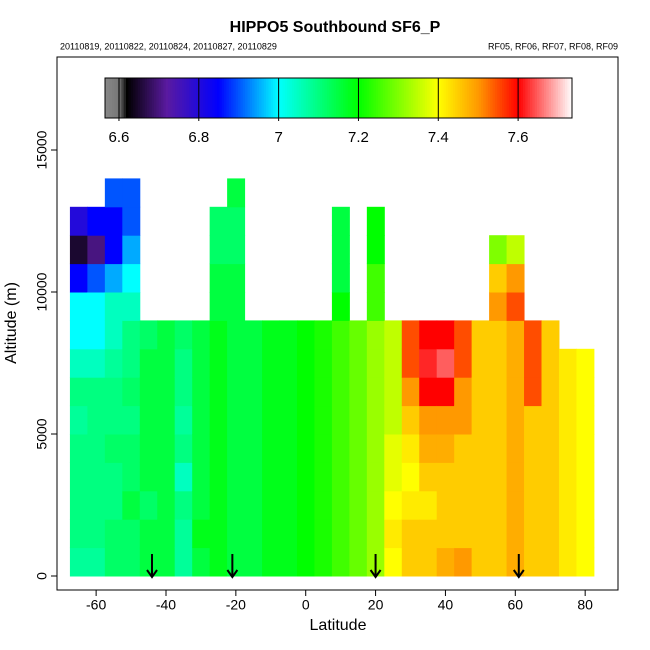  What do you see at coordinates (446, 605) in the screenshot?
I see `x-tick-label: 40` at bounding box center [446, 605].